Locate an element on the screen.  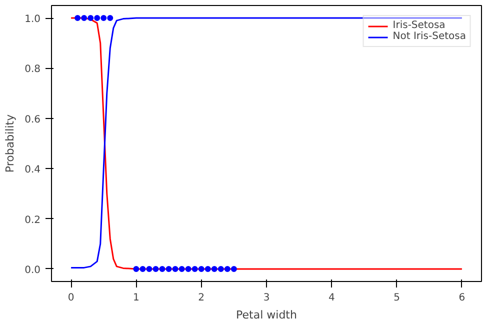
y-axis-title: Probability is located at coordinates (10, 143).